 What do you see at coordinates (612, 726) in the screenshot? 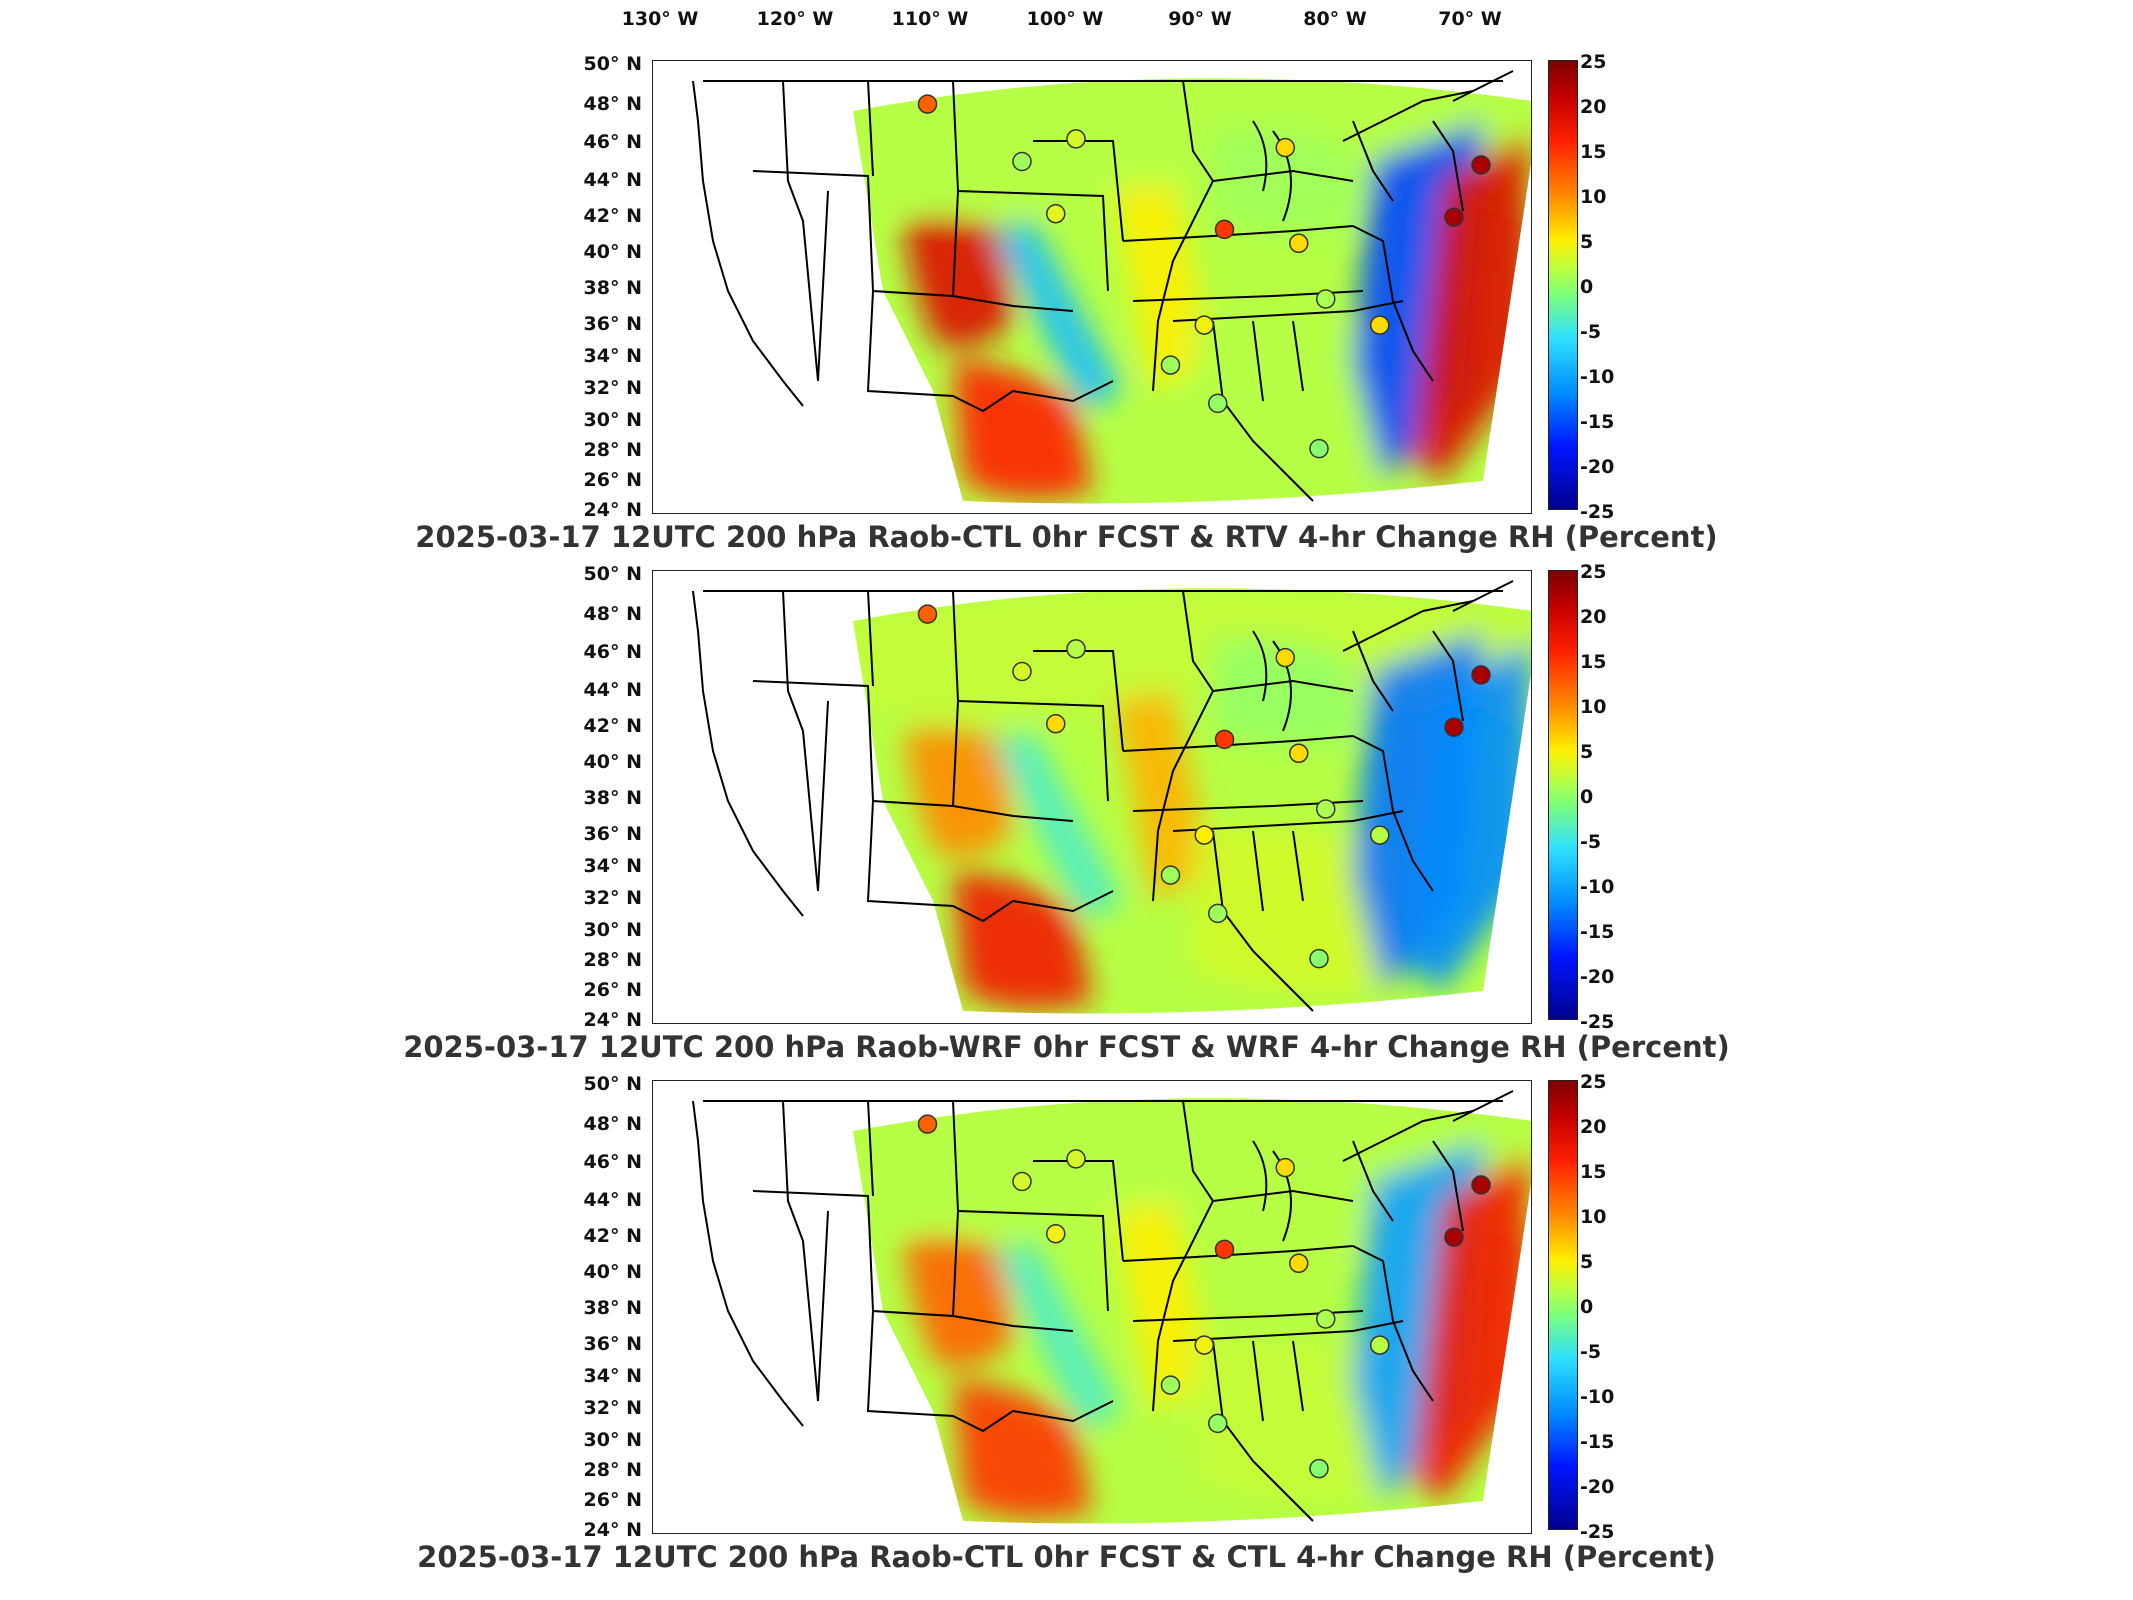
I see `lat-tick-label: 42° N` at bounding box center [612, 726].